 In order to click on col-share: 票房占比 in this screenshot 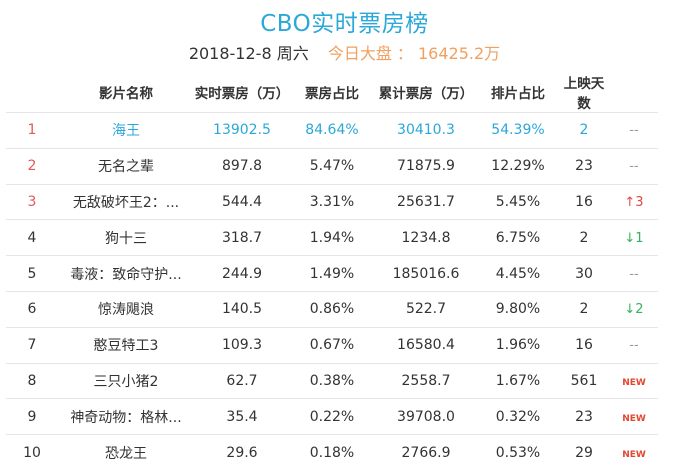, I will do `click(332, 94)`.